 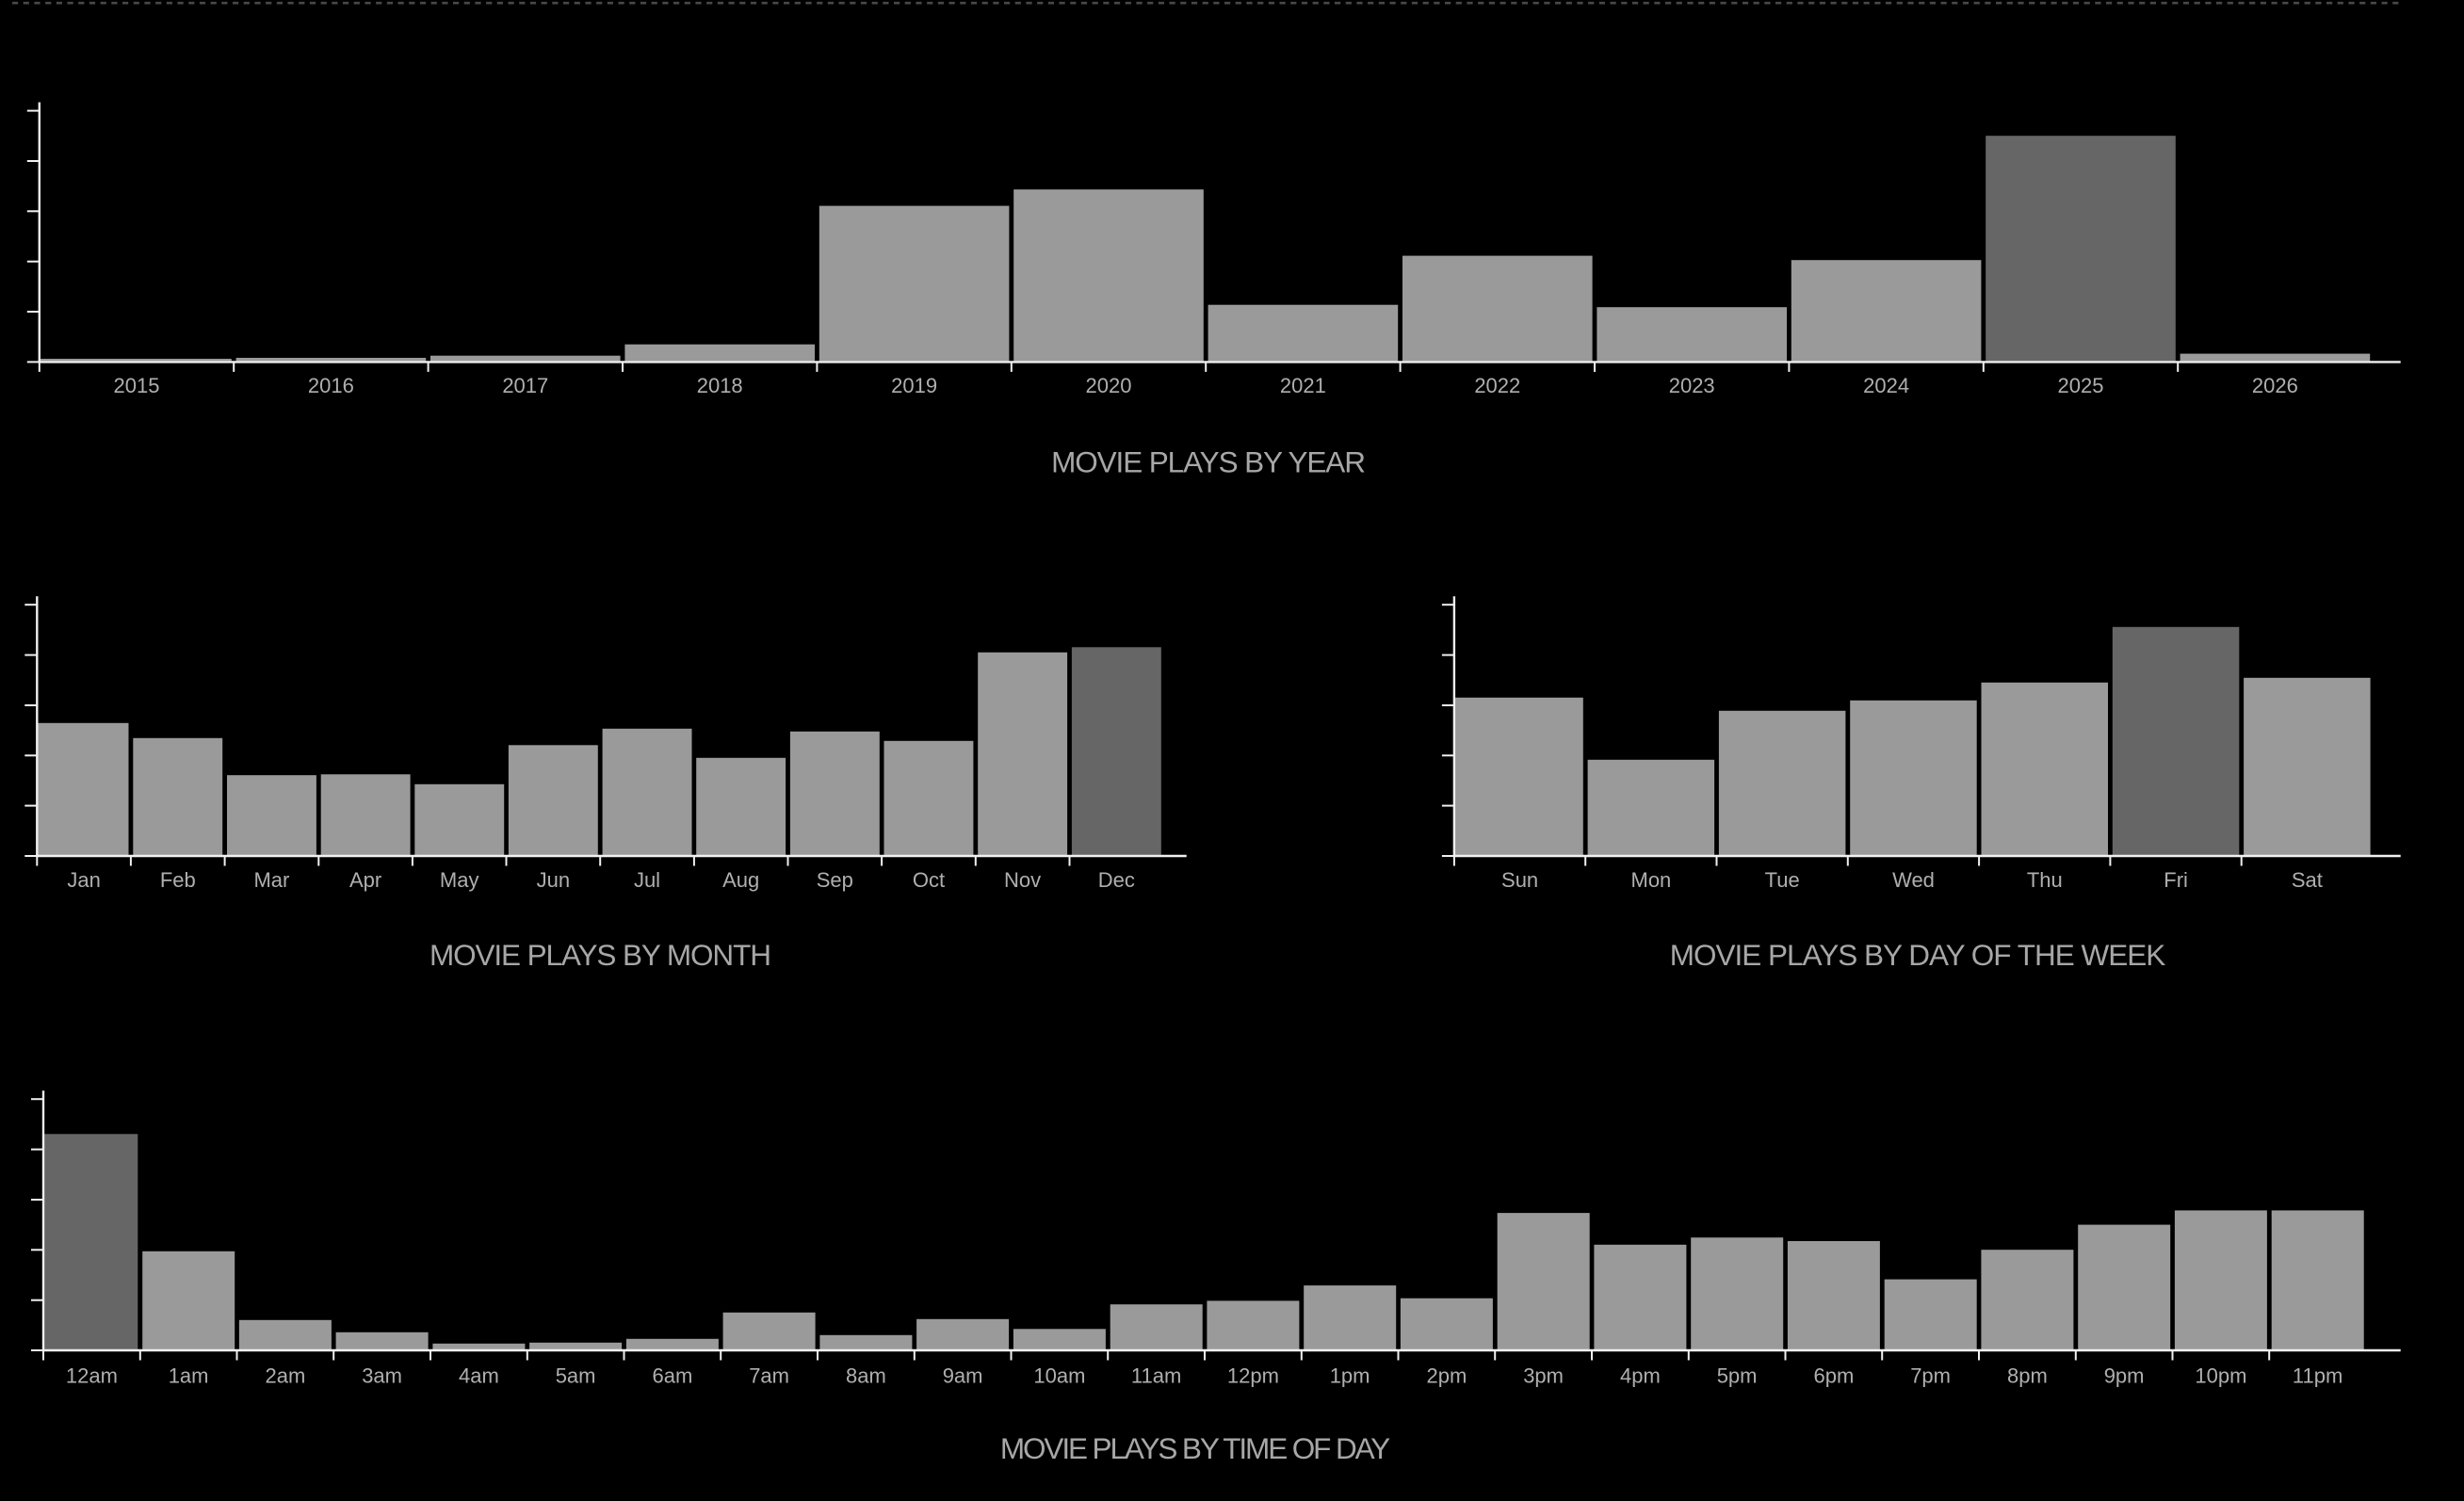 What do you see at coordinates (1447, 1375) in the screenshot?
I see `svg-text: 2pm` at bounding box center [1447, 1375].